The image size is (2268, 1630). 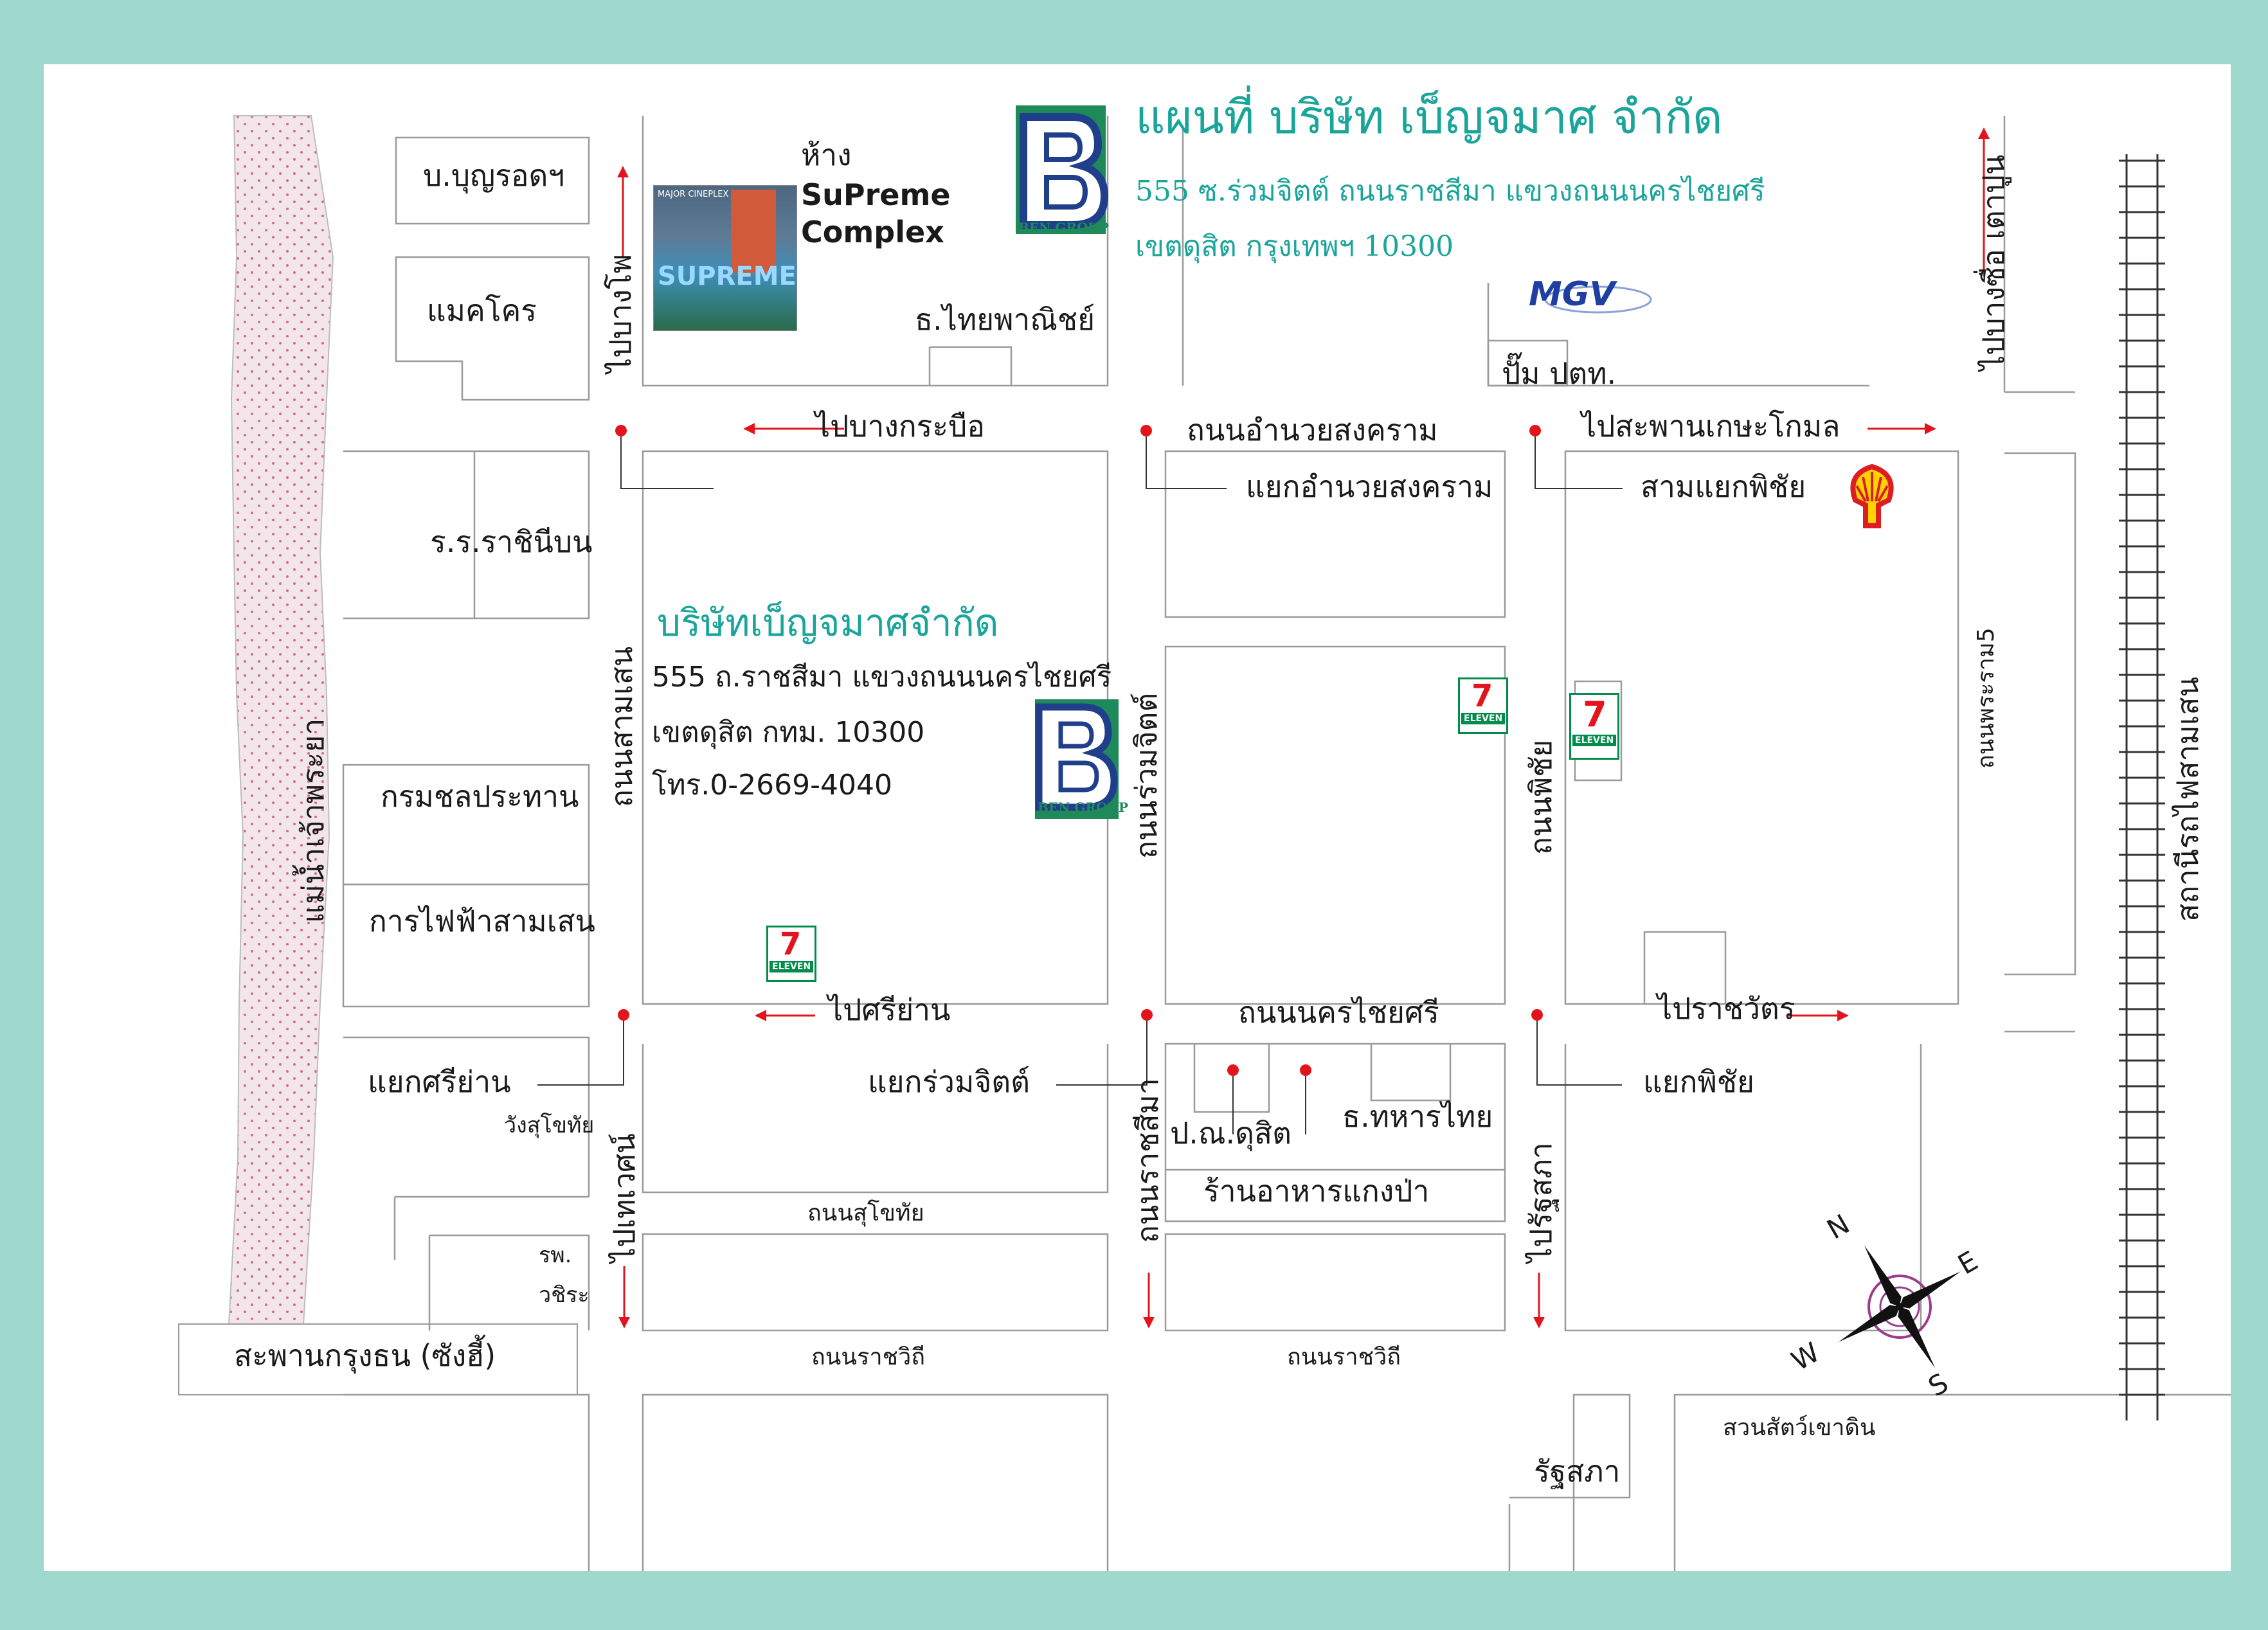 I want to click on label-rachini: ร.ร.ราชินีบน, so click(x=511, y=541).